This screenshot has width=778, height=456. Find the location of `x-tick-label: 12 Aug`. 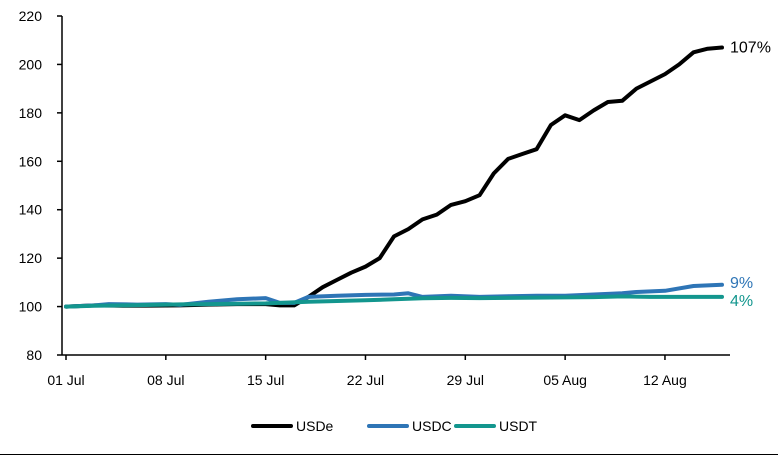

x-tick-label: 12 Aug is located at coordinates (665, 380).